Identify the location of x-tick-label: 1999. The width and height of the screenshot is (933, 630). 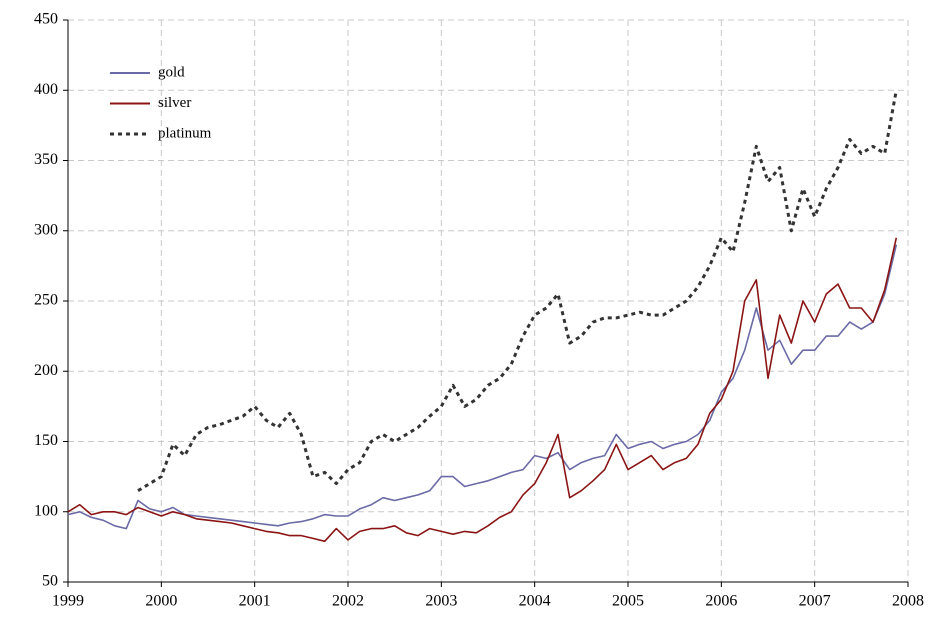
(68, 601).